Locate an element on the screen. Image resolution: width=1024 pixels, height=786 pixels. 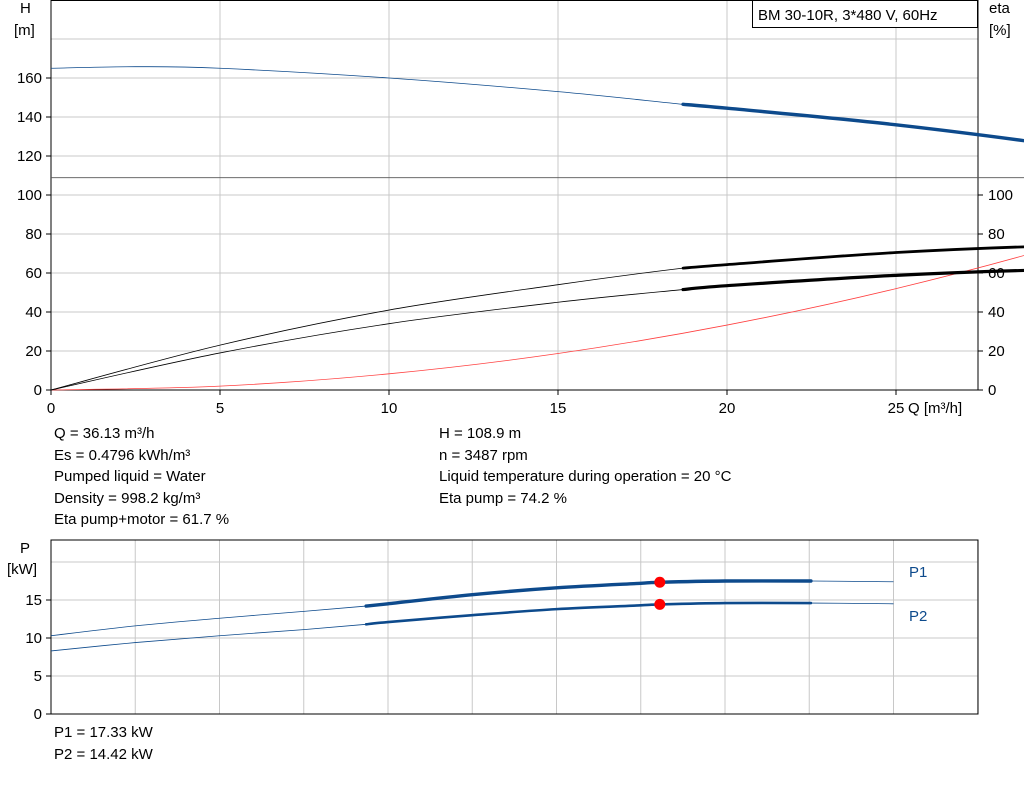
info-density: Density = 998.2 kg/m³ is located at coordinates (127, 498).